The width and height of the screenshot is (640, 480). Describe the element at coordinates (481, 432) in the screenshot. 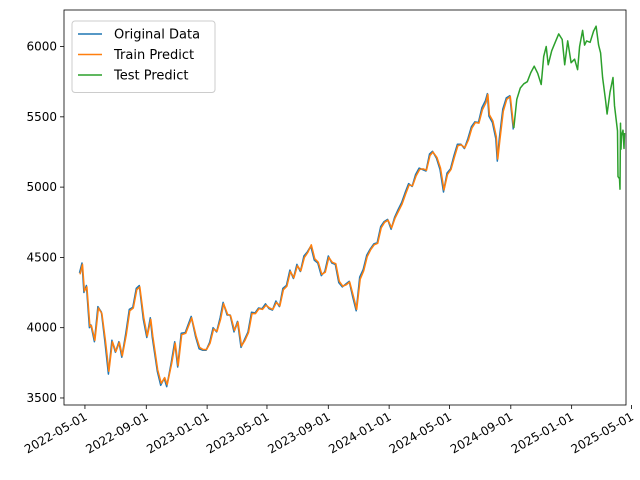

I see `x-tick-label: 2024-09-01` at that location.